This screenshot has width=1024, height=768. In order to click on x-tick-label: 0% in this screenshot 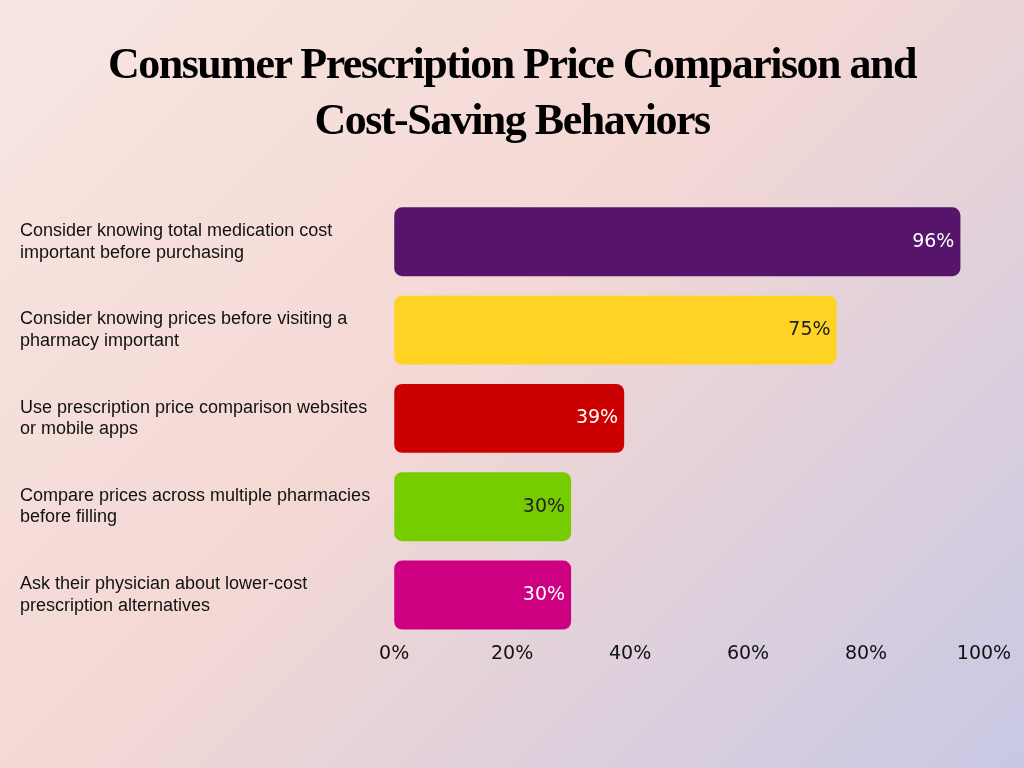, I will do `click(394, 651)`.